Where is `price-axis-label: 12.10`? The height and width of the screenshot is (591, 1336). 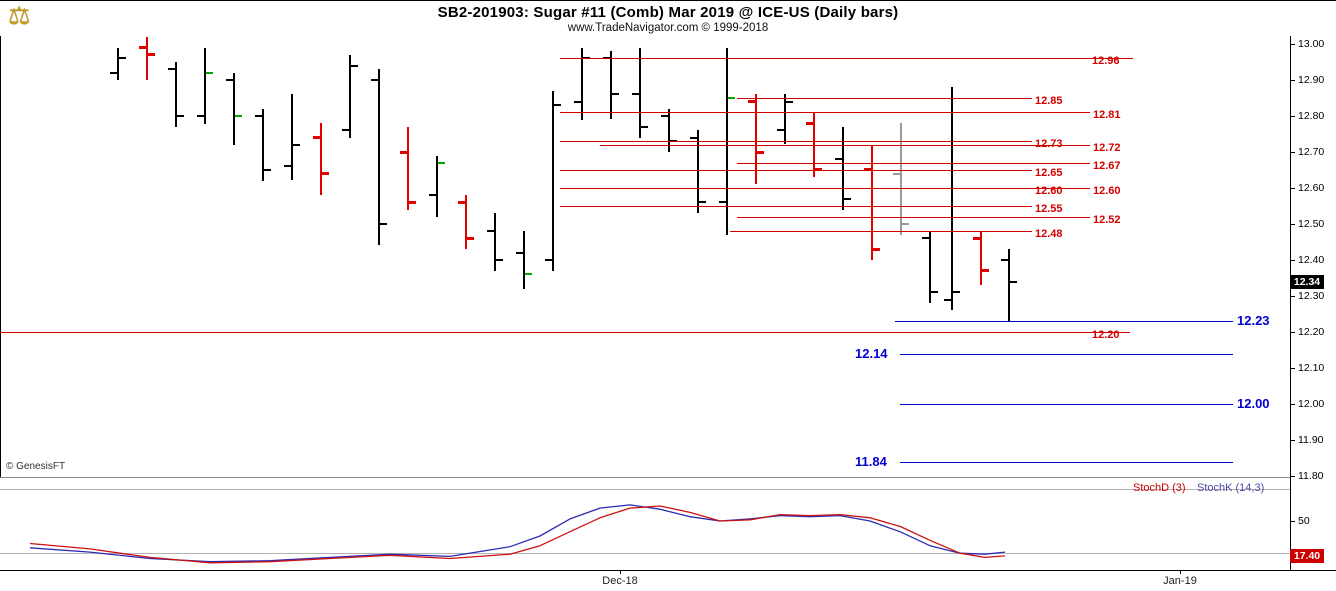
price-axis-label: 12.10 is located at coordinates (1311, 368).